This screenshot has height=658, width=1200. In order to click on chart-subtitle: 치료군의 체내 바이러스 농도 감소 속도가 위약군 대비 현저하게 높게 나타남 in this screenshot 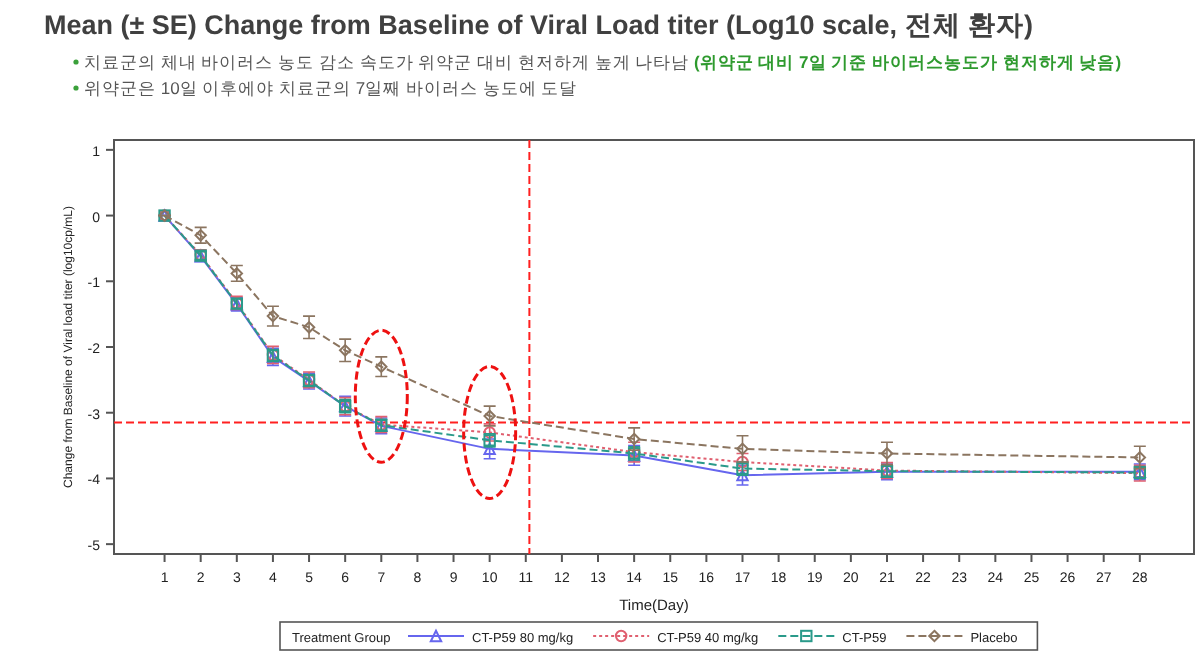, I will do `click(389, 62)`.